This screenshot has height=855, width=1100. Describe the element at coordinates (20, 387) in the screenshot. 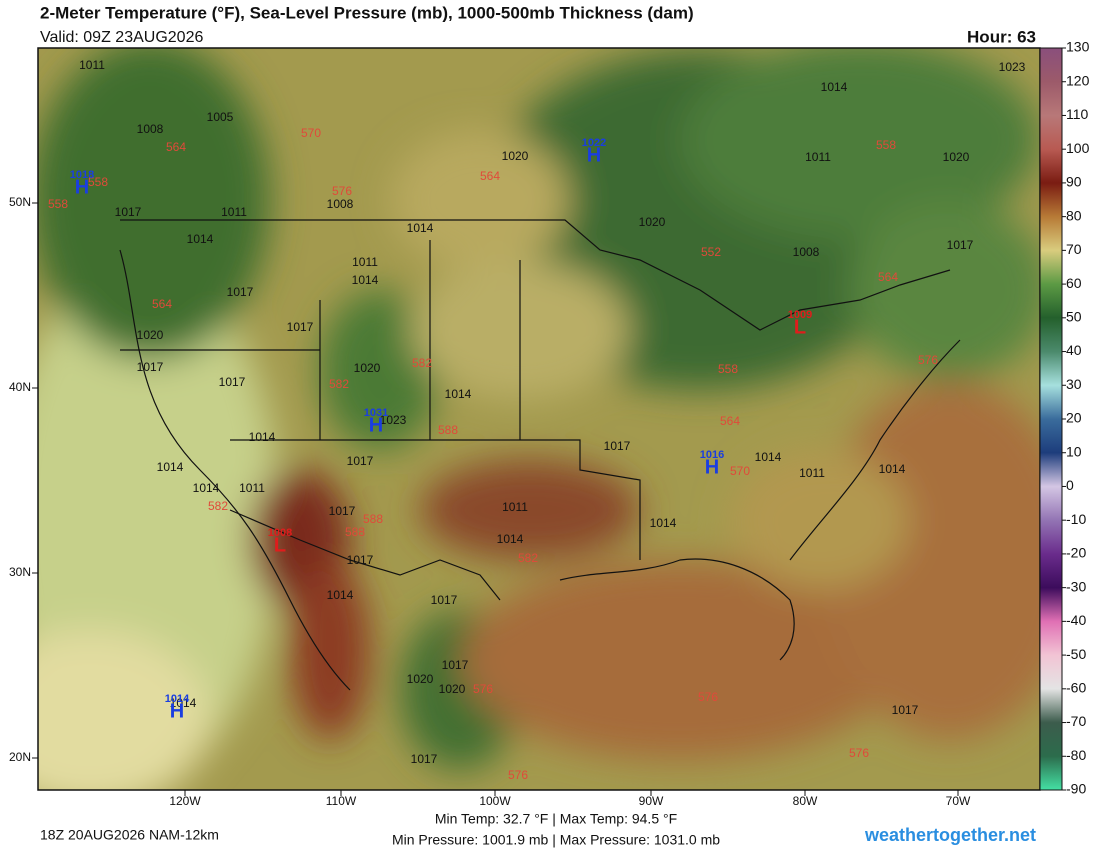

I see `lat-label: 40N` at that location.